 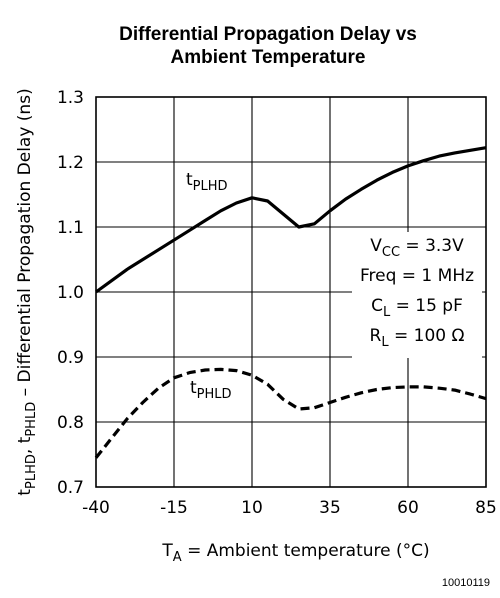 What do you see at coordinates (385, 342) in the screenshot?
I see `annotation-rl-sub: L` at bounding box center [385, 342].